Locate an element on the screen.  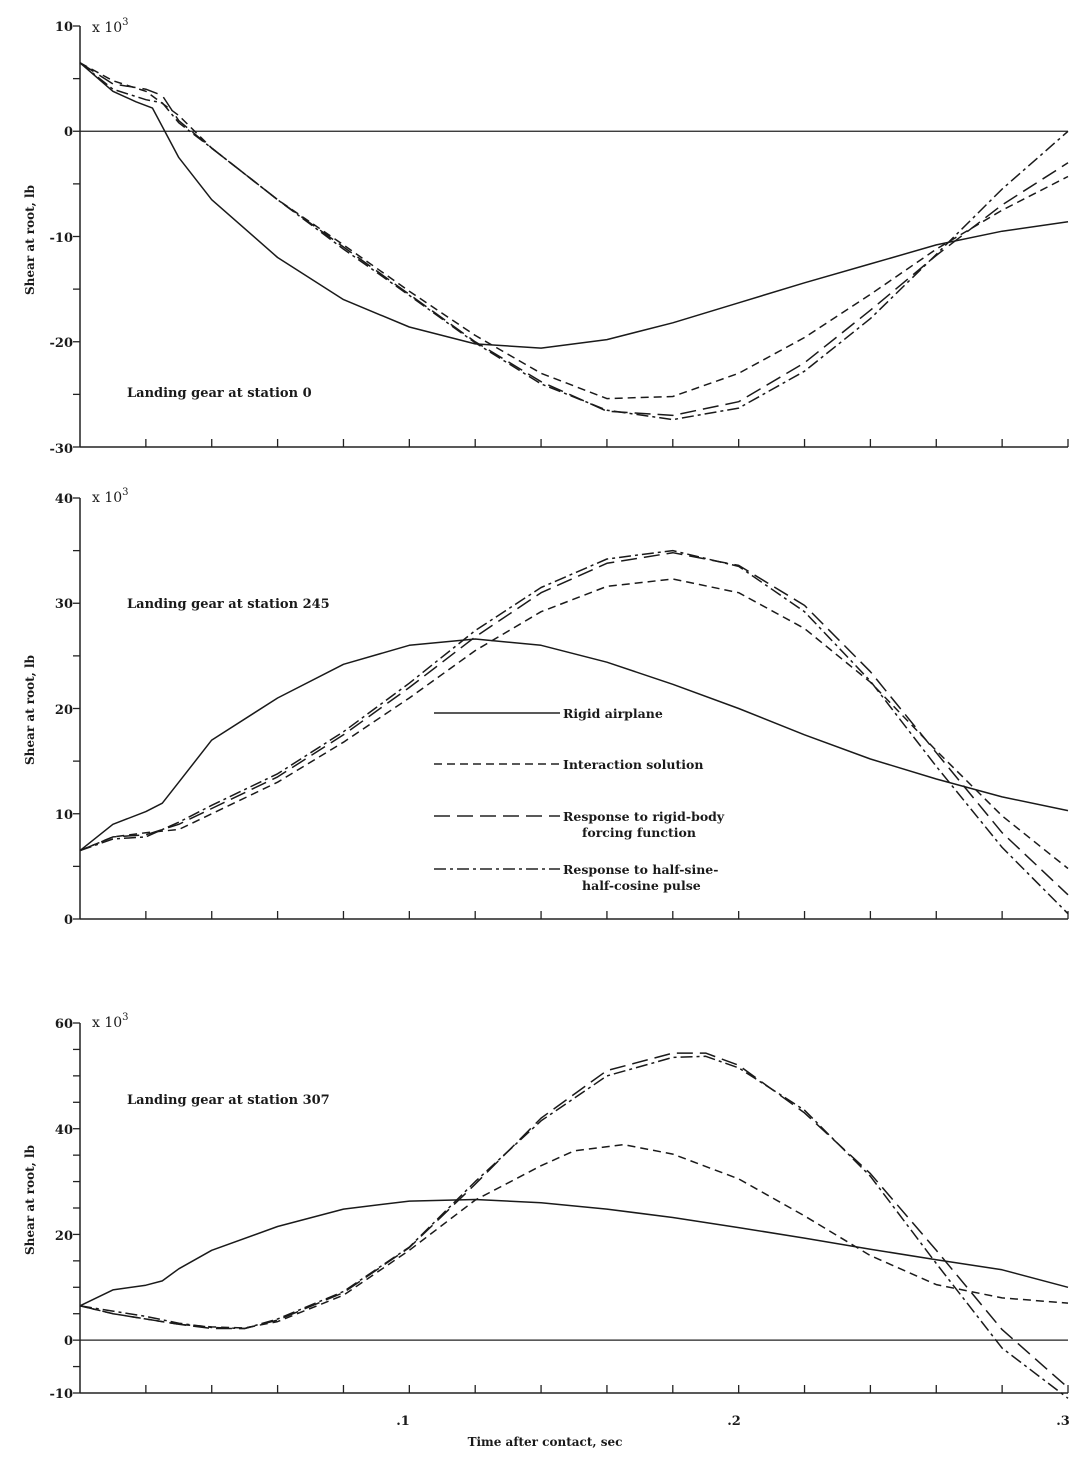
legend-label: Response to half-sine- is located at coordinates (640, 869).